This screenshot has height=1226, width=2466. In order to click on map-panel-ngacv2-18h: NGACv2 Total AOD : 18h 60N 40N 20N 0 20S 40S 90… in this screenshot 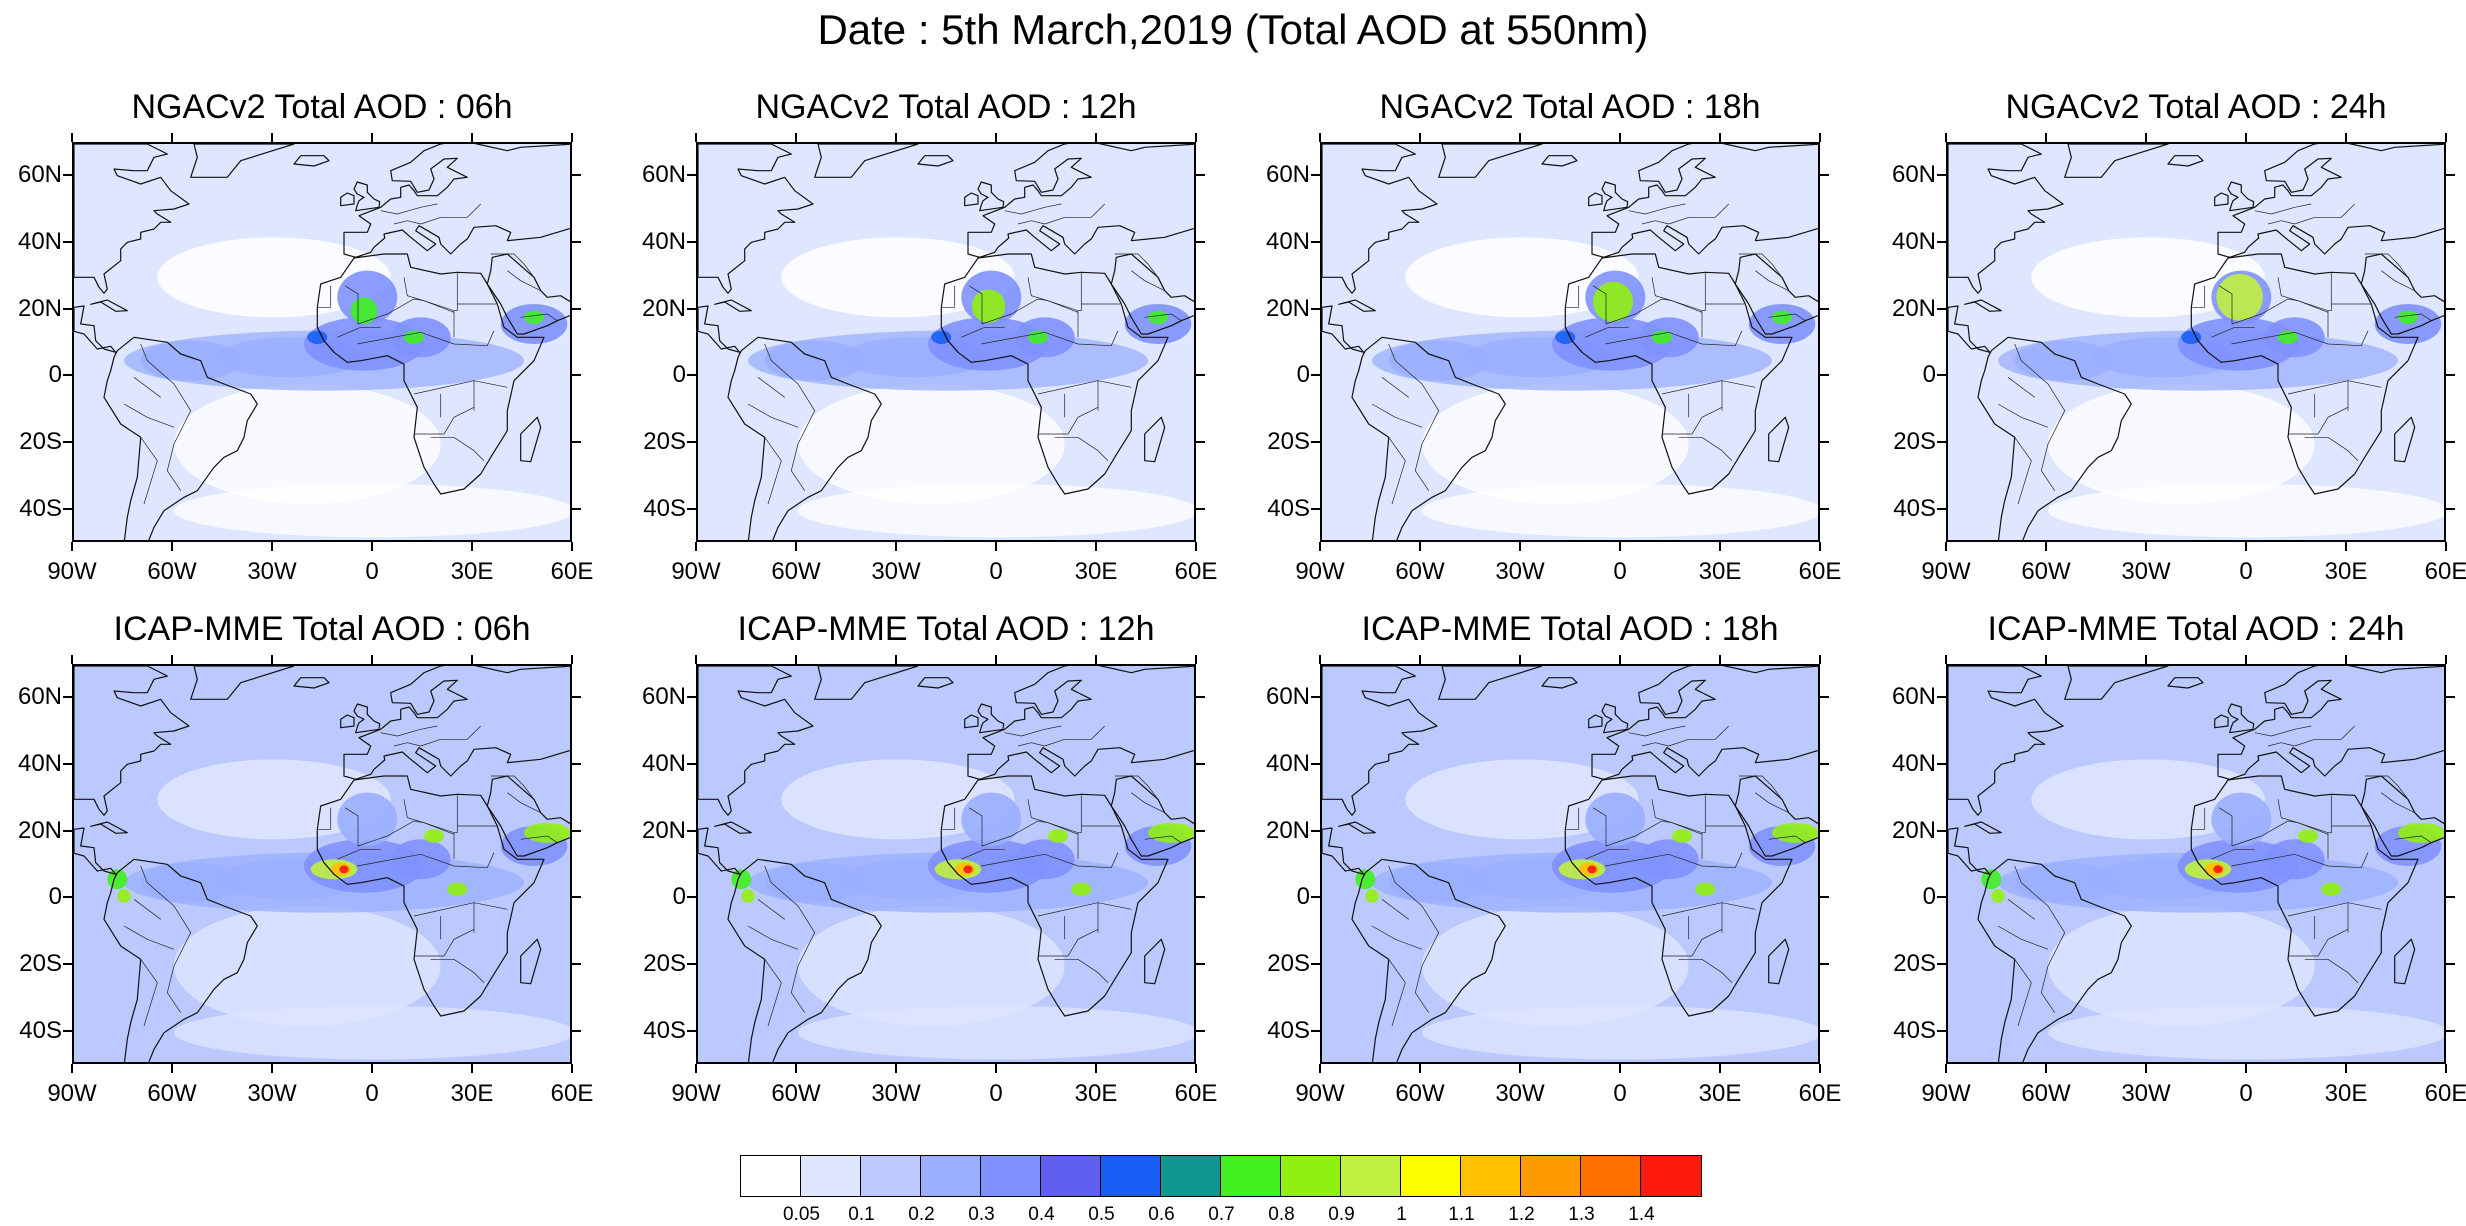, I will do `click(1553, 336)`.